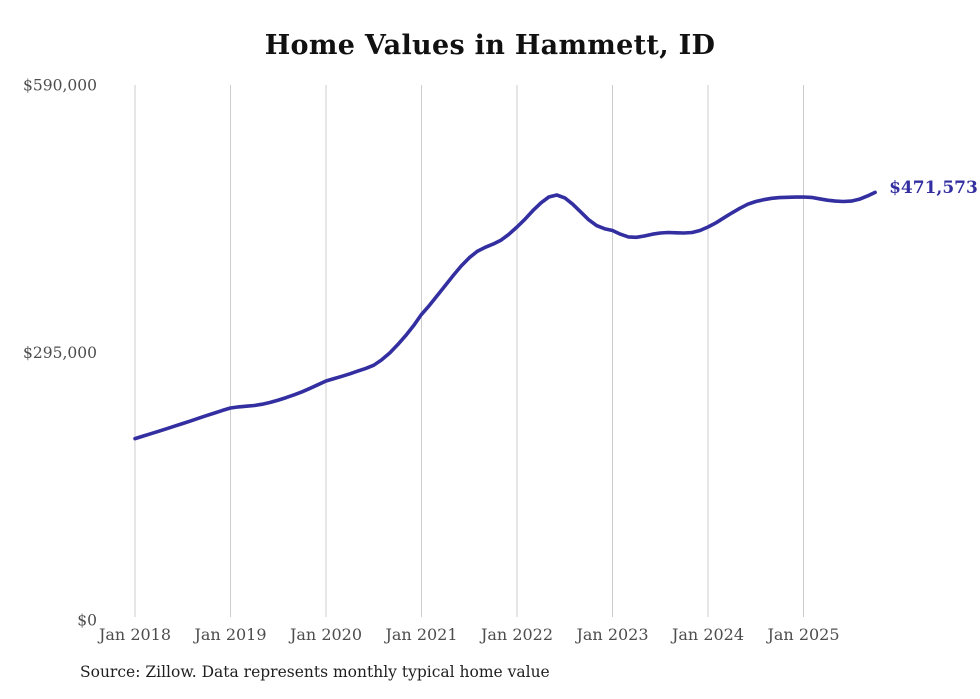 The width and height of the screenshot is (980, 699). What do you see at coordinates (134, 634) in the screenshot?
I see `x-tick-label: Jan 2018` at bounding box center [134, 634].